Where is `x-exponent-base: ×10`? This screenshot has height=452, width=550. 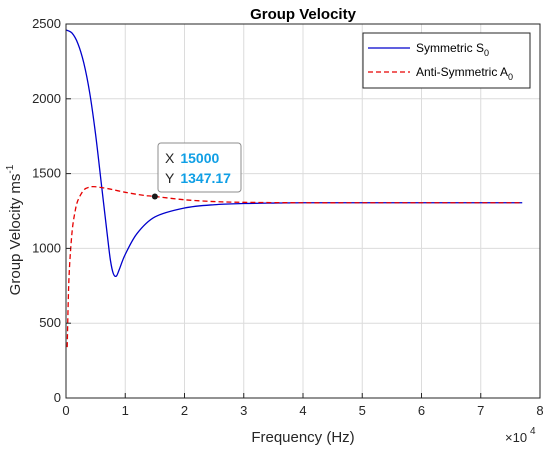
x-exponent-base: ×10 is located at coordinates (516, 437).